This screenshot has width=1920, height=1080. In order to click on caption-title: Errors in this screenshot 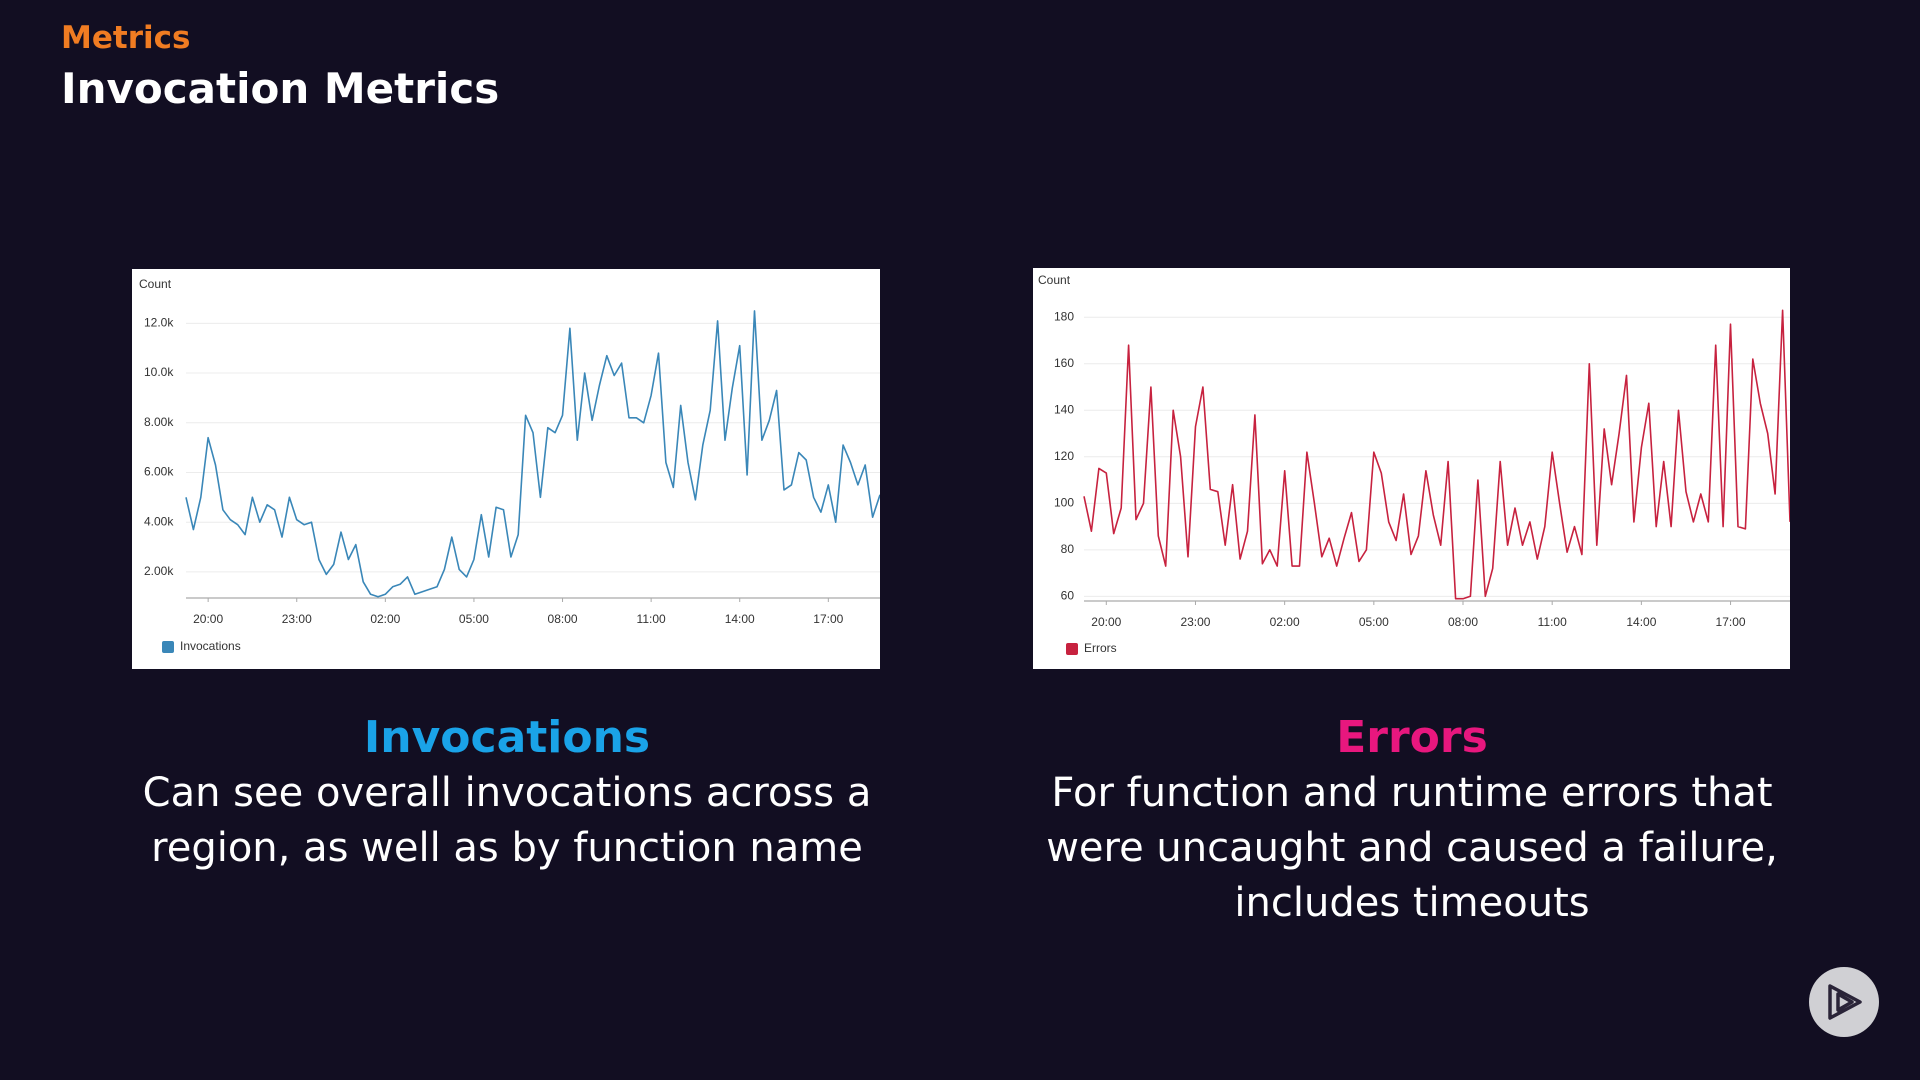, I will do `click(1412, 737)`.